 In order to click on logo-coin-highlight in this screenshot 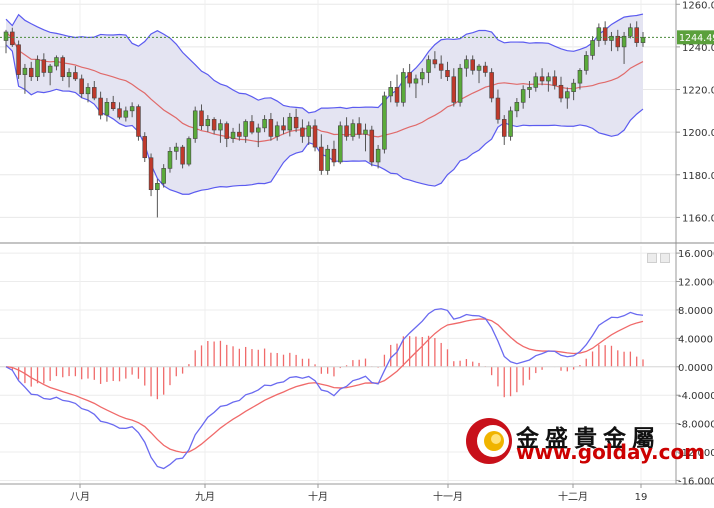, I will do `click(496, 439)`.